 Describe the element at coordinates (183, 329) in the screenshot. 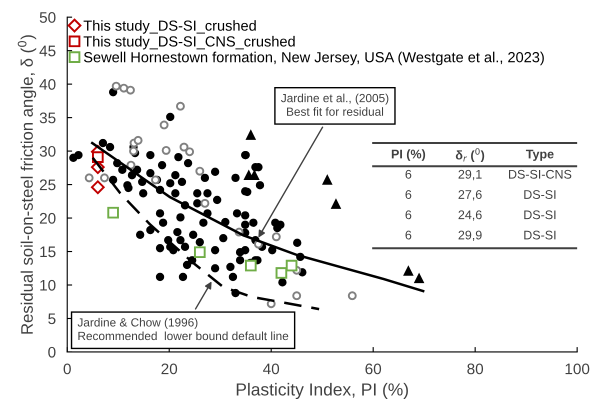

I see `annotation: Jardine & Chow (1996) Recommended lower bound default line` at that location.